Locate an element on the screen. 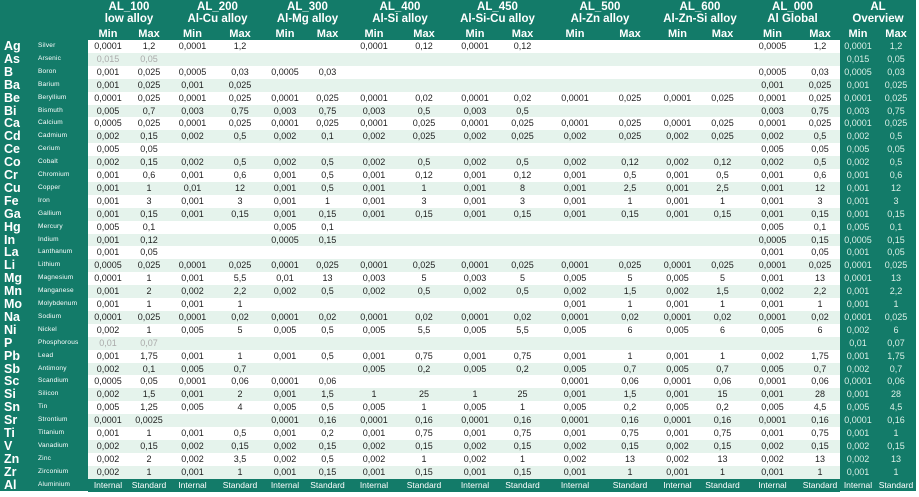 Image resolution: width=919 pixels, height=497 pixels. max-value: 1,2 is located at coordinates (149, 46).